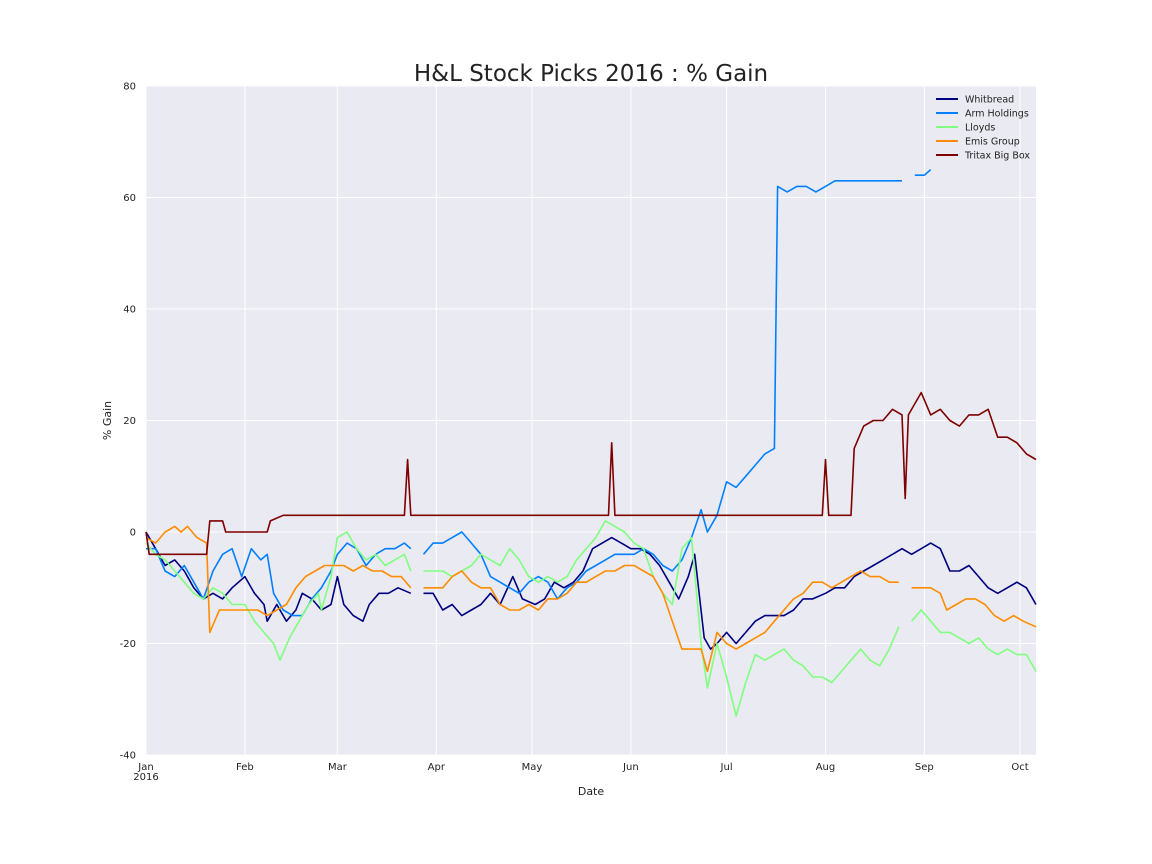 The height and width of the screenshot is (864, 1152). I want to click on series-emis-group, so click(591, 599).